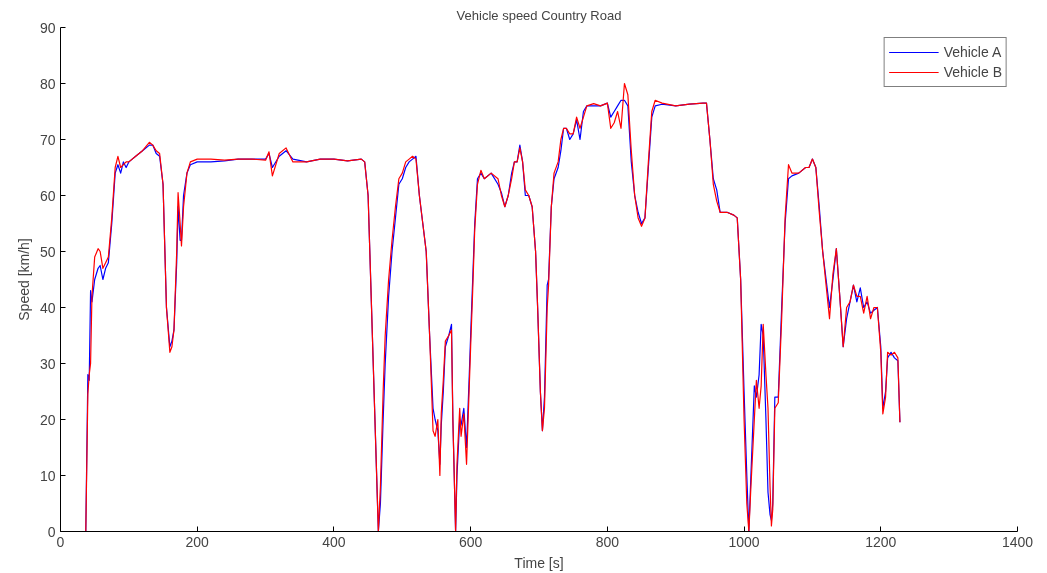 The width and height of the screenshot is (1047, 573). What do you see at coordinates (47, 195) in the screenshot?
I see `y-tick-label: 60` at bounding box center [47, 195].